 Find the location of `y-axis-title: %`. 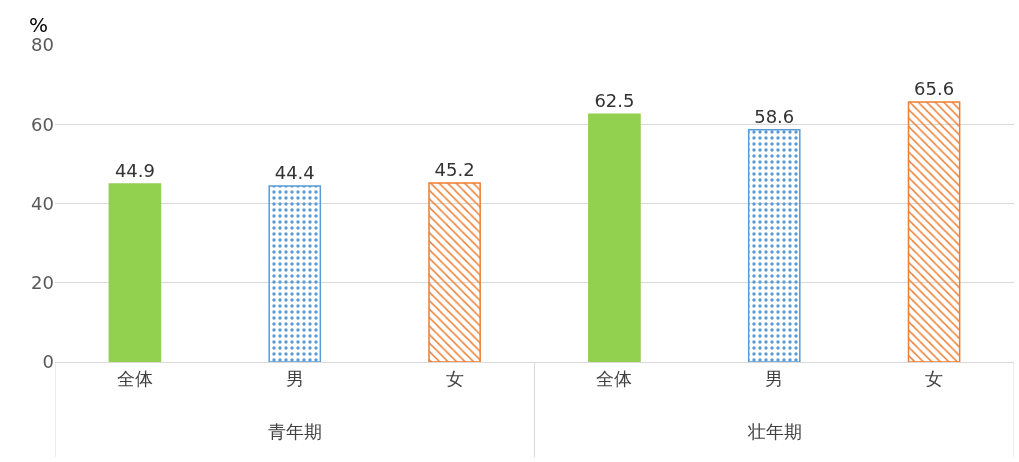

y-axis-title: % is located at coordinates (39, 25).